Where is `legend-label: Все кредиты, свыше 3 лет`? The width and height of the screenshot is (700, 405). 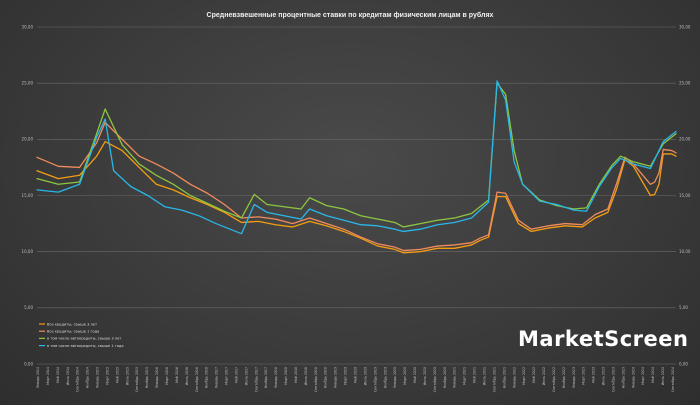
legend-label: Все кредиты, свыше 3 лет is located at coordinates (72, 324).